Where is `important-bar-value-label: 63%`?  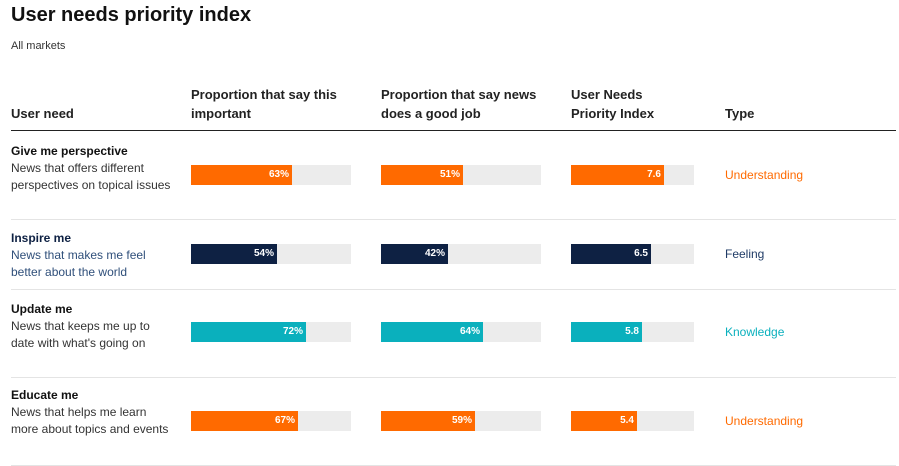
important-bar-value-label: 63% is located at coordinates (278, 174).